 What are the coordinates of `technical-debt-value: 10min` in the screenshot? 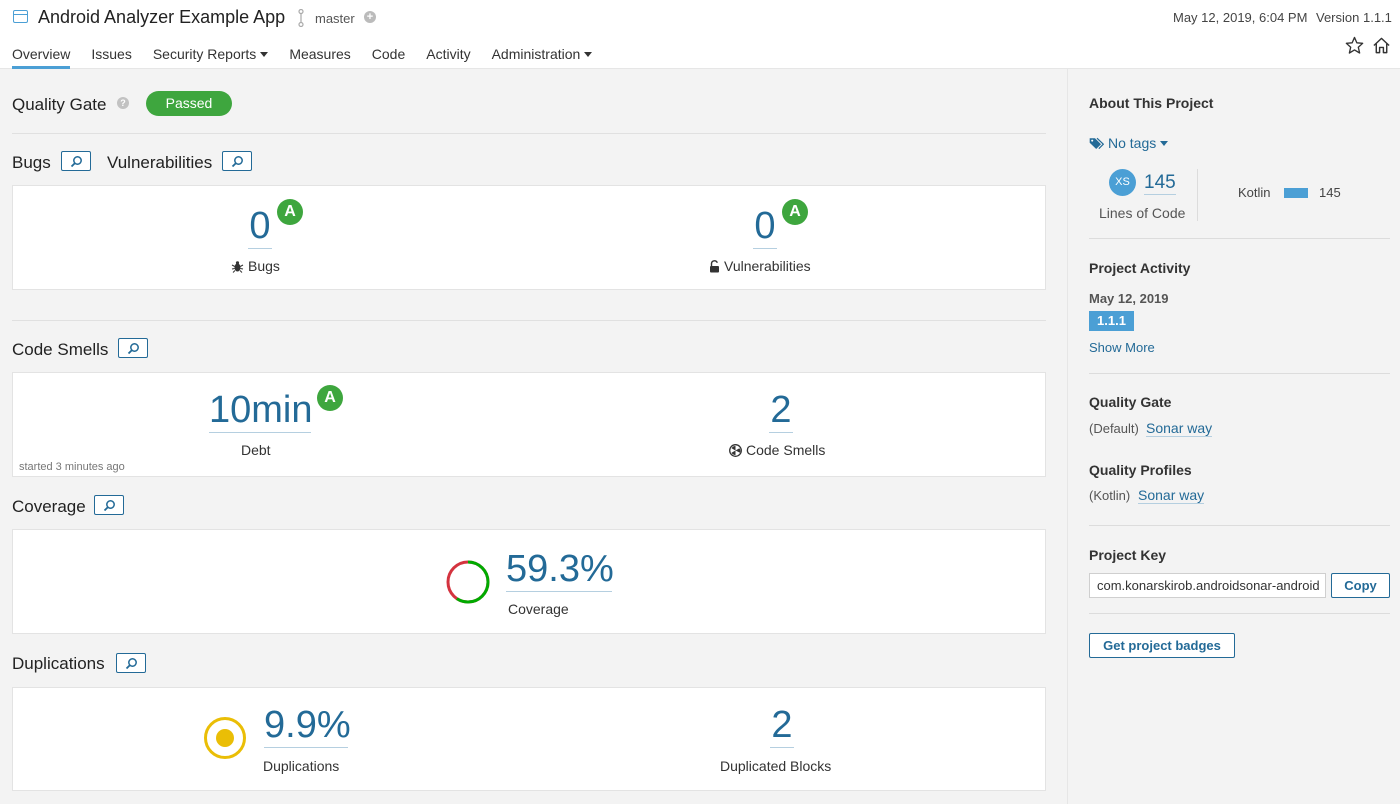 It's located at (261, 411).